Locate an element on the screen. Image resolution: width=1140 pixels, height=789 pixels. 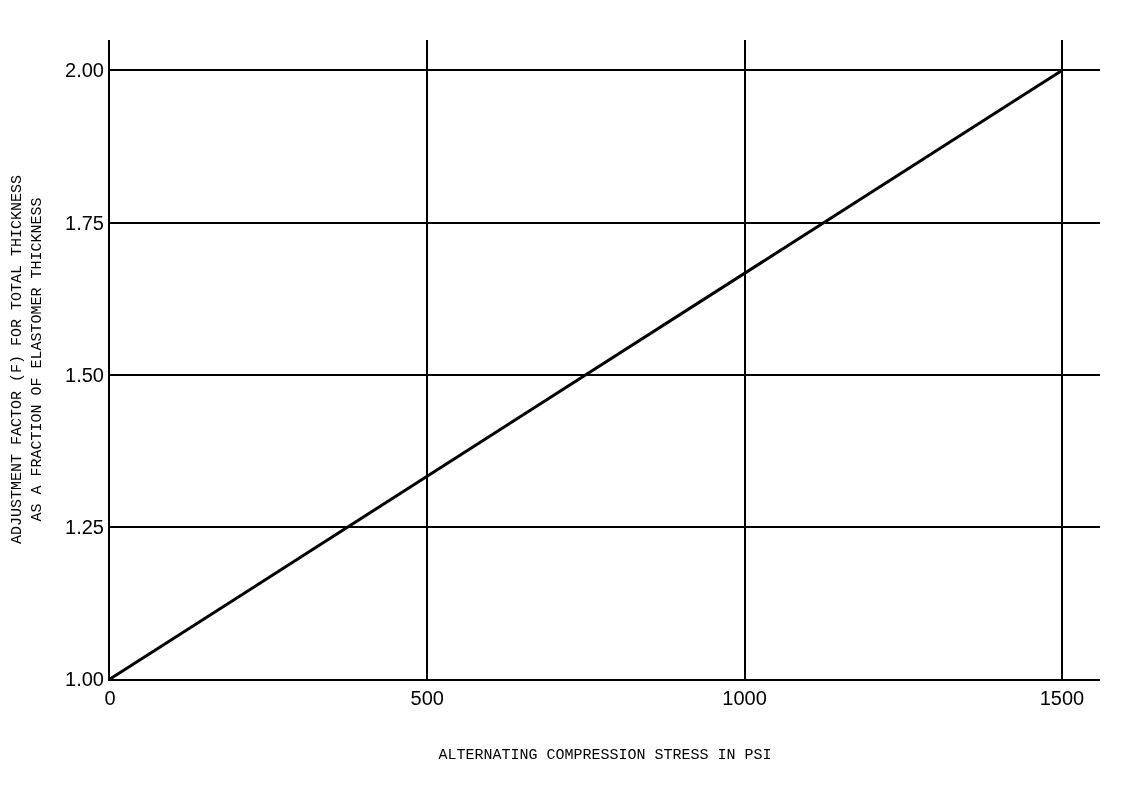
y-tick-label: 1.75 is located at coordinates (84, 222).